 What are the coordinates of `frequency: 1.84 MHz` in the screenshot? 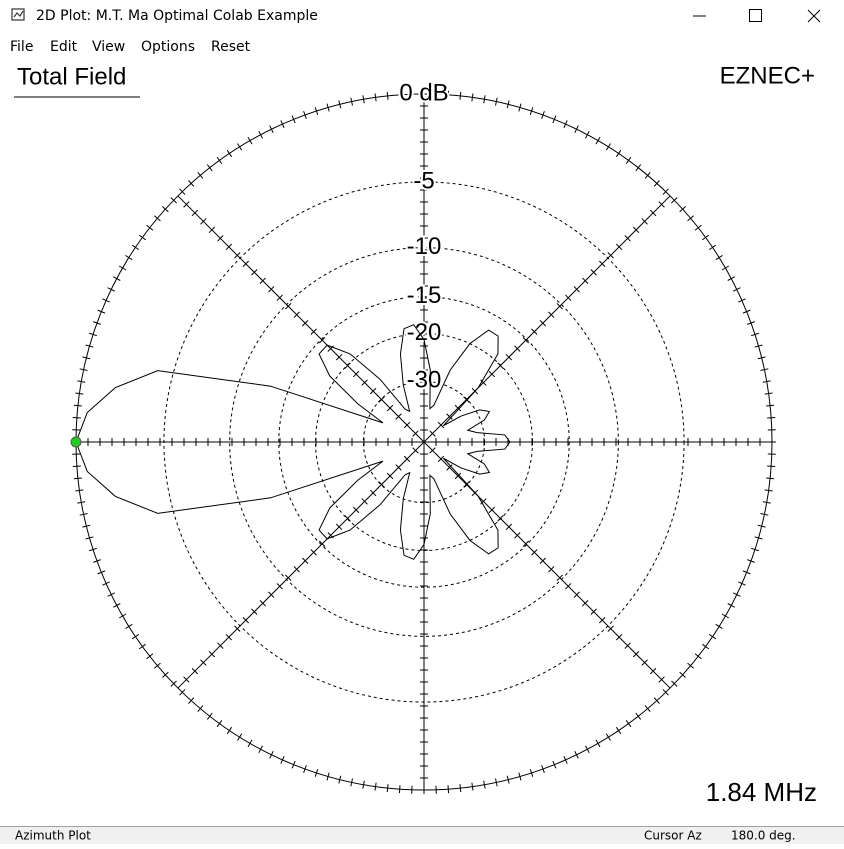 It's located at (761, 792).